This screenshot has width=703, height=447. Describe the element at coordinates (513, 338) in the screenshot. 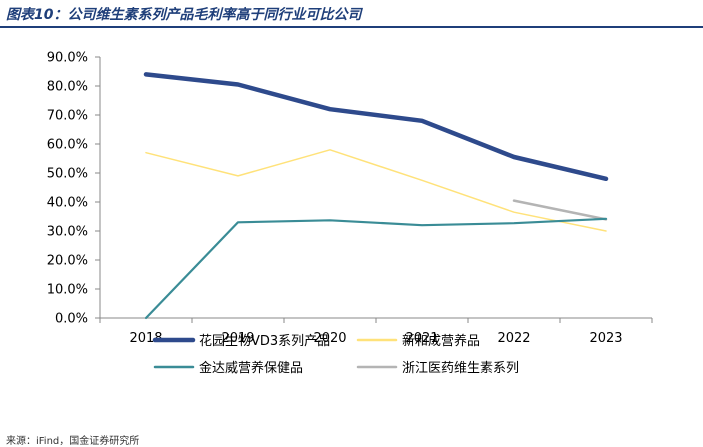

I see `x-tick-label: 2022` at that location.